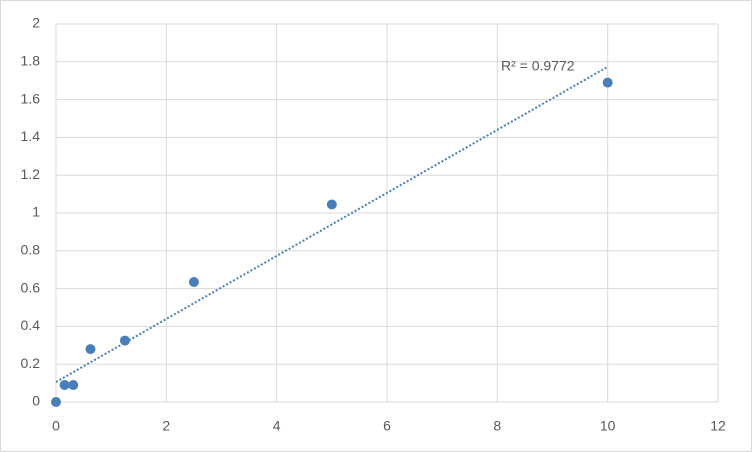 The height and width of the screenshot is (452, 752). I want to click on x-tick-label: 2, so click(166, 426).